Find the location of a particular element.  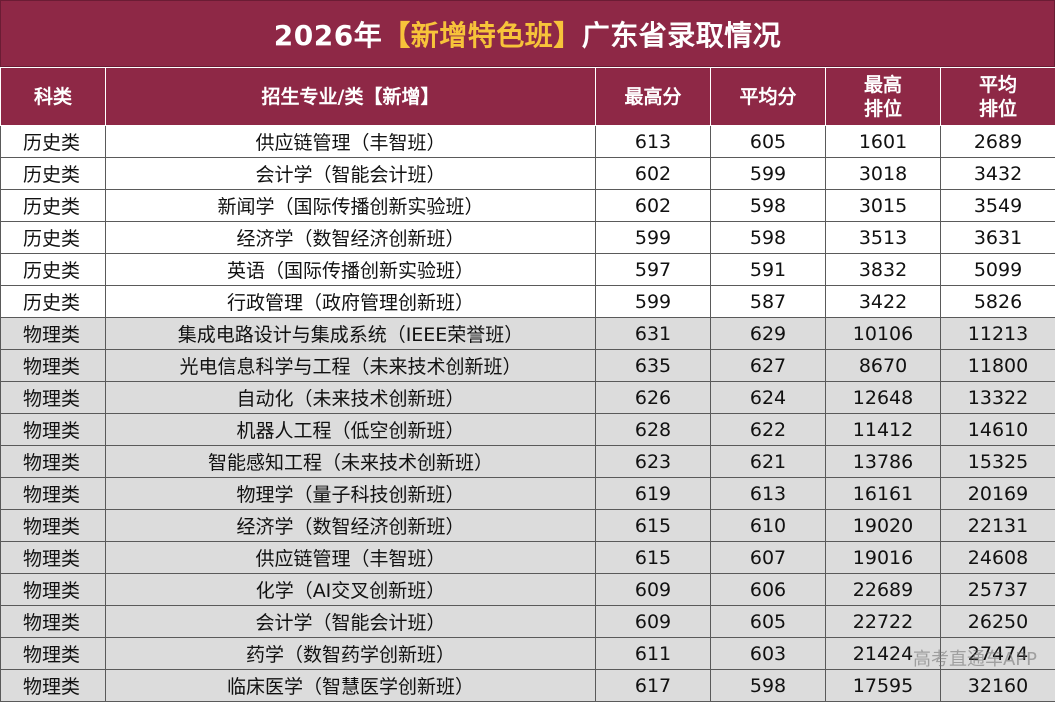

cell-avg-score: 598 is located at coordinates (768, 238).